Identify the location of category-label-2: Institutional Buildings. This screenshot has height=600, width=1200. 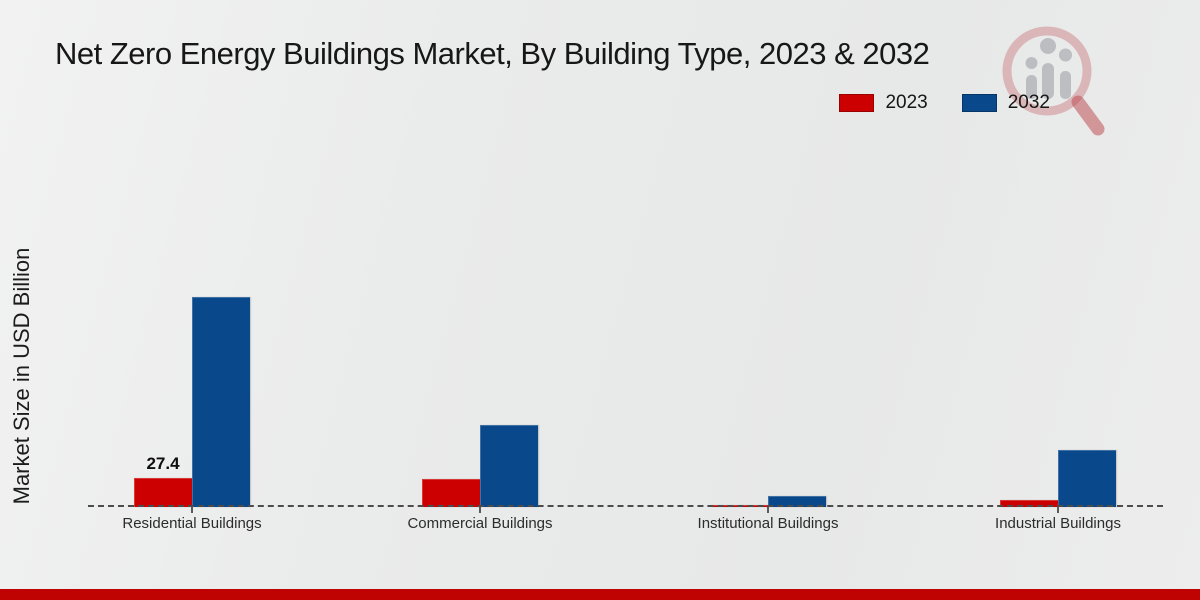
(768, 523).